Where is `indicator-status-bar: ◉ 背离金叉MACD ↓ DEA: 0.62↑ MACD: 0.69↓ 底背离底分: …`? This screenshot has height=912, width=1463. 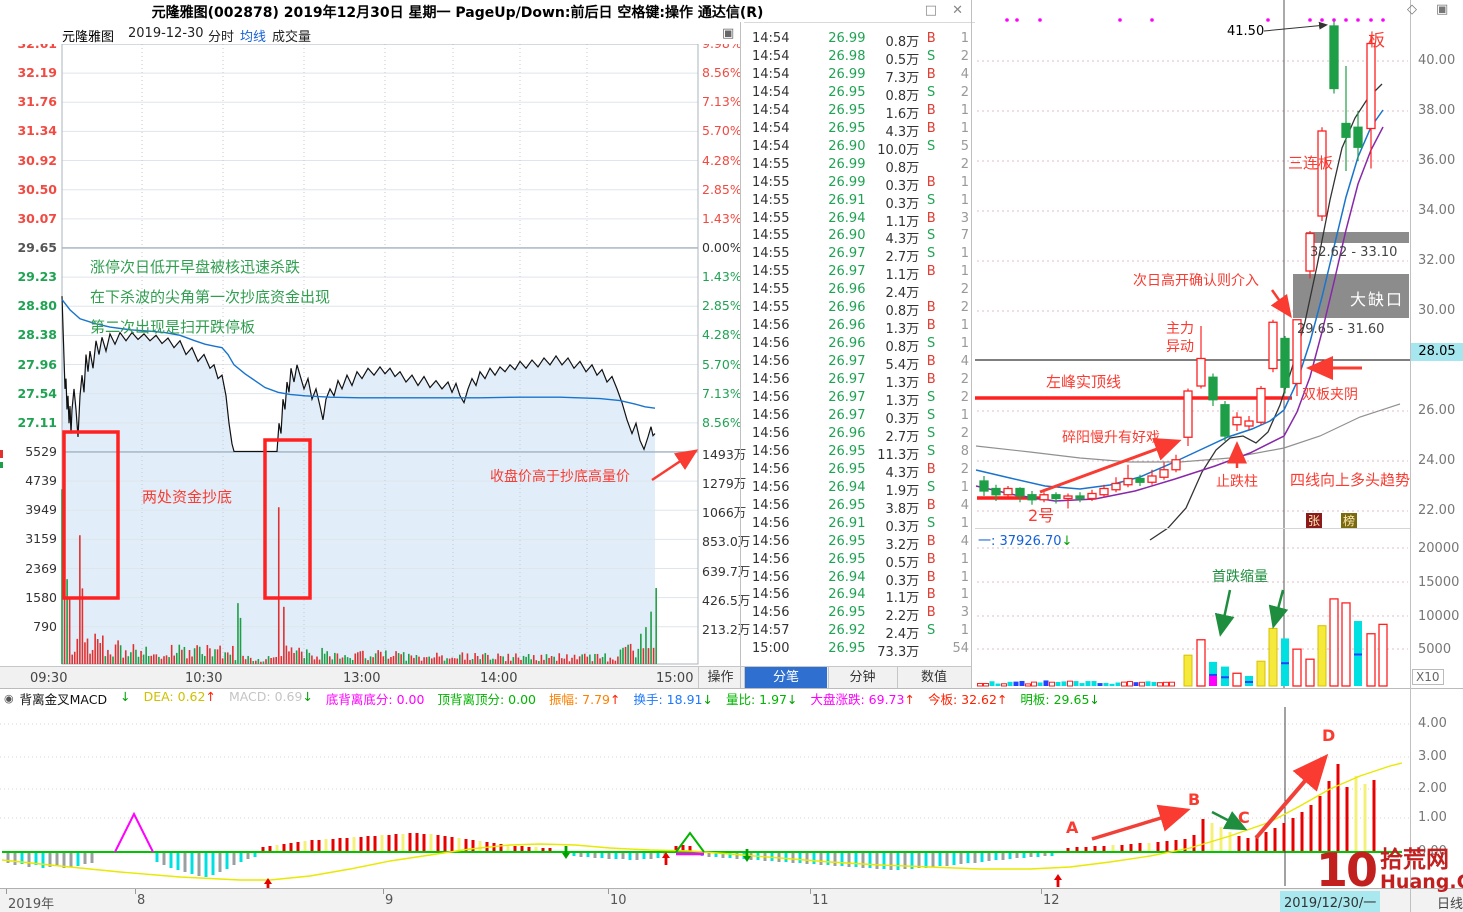
indicator-status-bar: ◉ 背离金叉MACD ↓ DEA: 0.62↑ MACD: 0.69↓ 底背离底分: … is located at coordinates (731, 697).